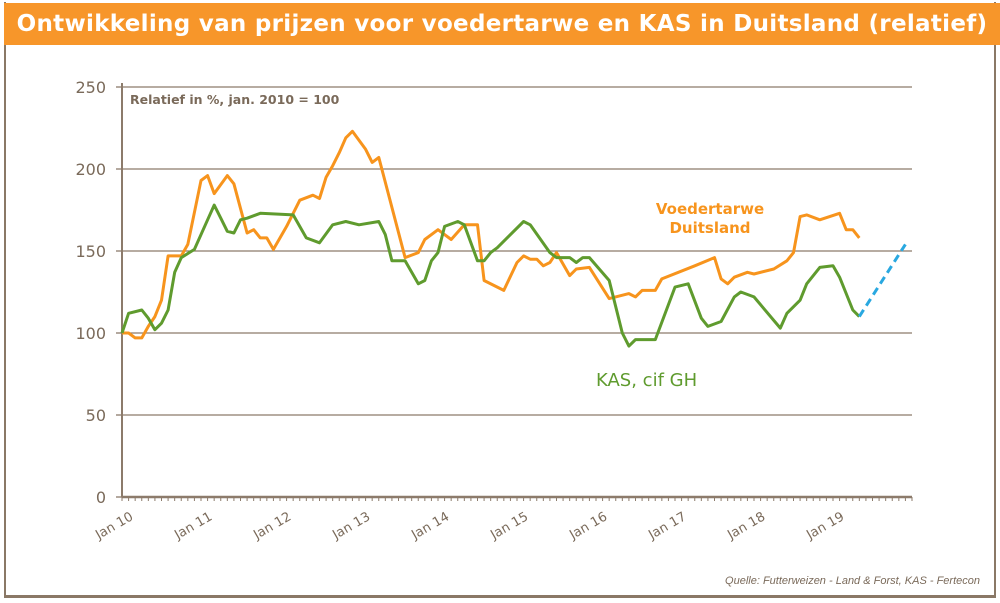  I want to click on series-label-voedertarwe: Duitsland, so click(709, 228).